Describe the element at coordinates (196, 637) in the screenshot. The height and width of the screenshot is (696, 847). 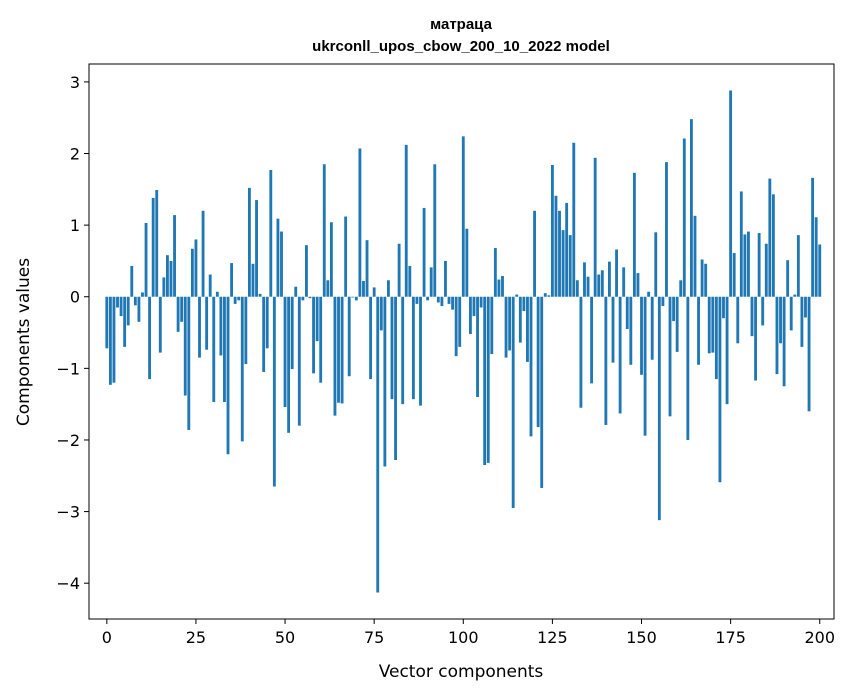
I see `x-tick-label: 25` at that location.